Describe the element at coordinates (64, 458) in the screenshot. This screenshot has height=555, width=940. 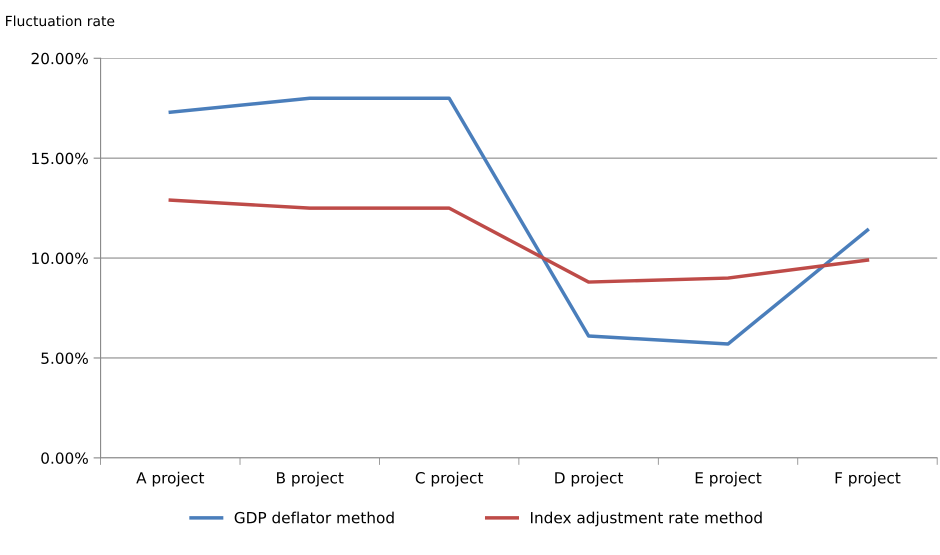
I see `y-tick-label: 0.00%` at that location.